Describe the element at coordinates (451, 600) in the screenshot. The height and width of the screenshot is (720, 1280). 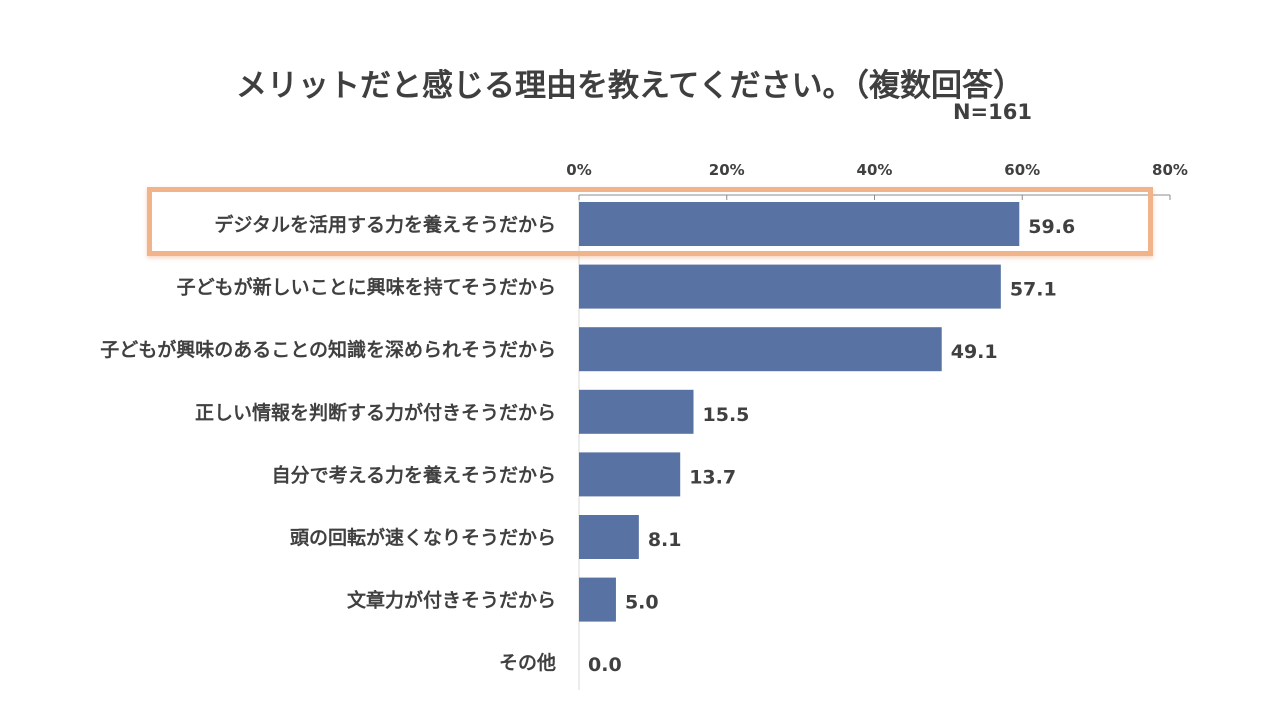
I see `category-label: 文章力が付きそうだから` at that location.